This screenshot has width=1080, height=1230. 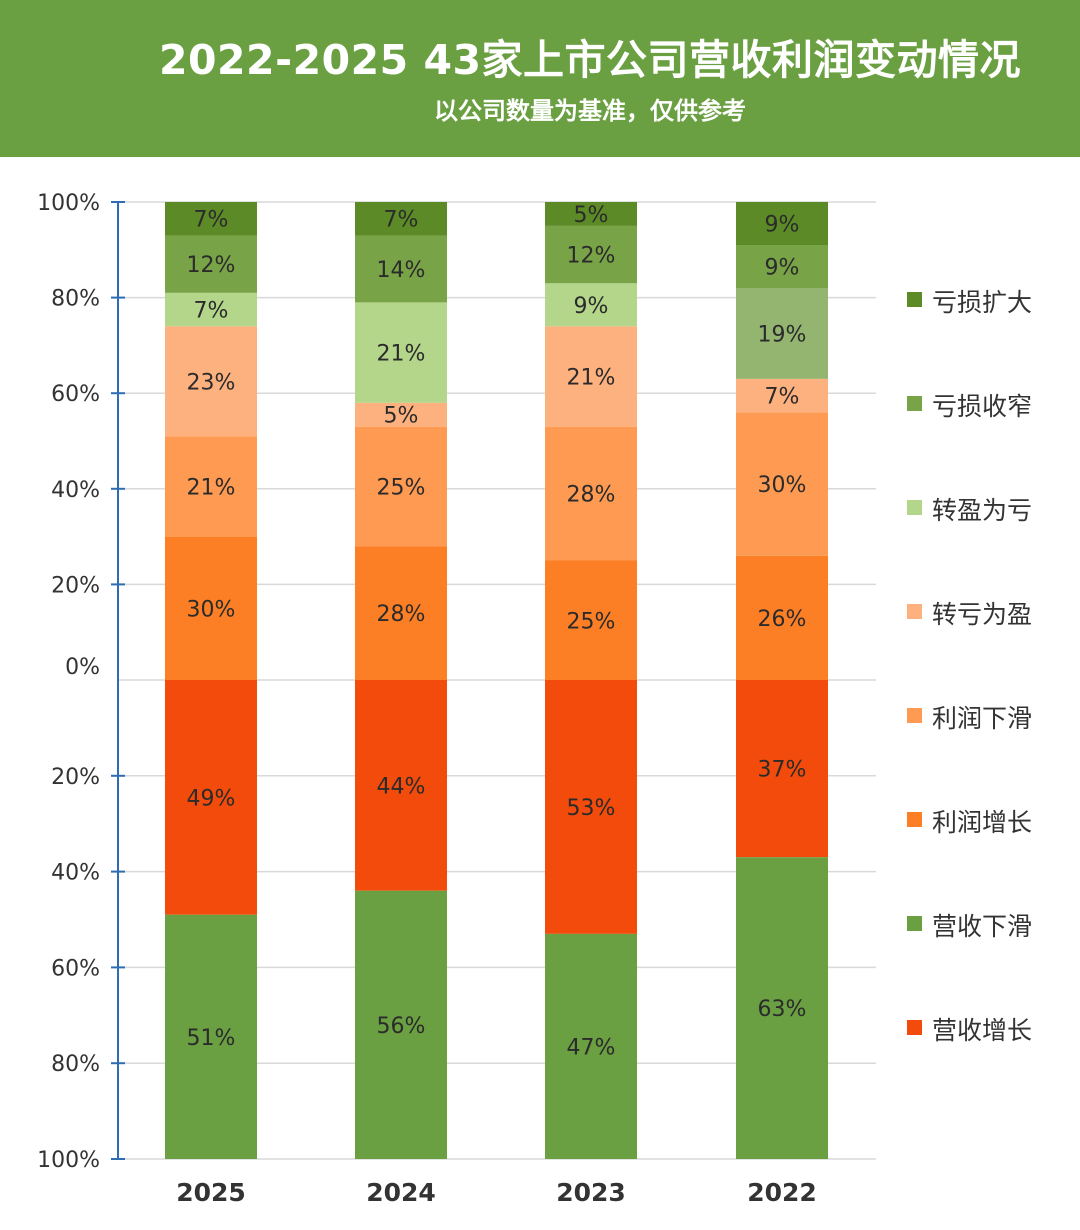 I want to click on x-tick-label: 2022, so click(x=782, y=1192).